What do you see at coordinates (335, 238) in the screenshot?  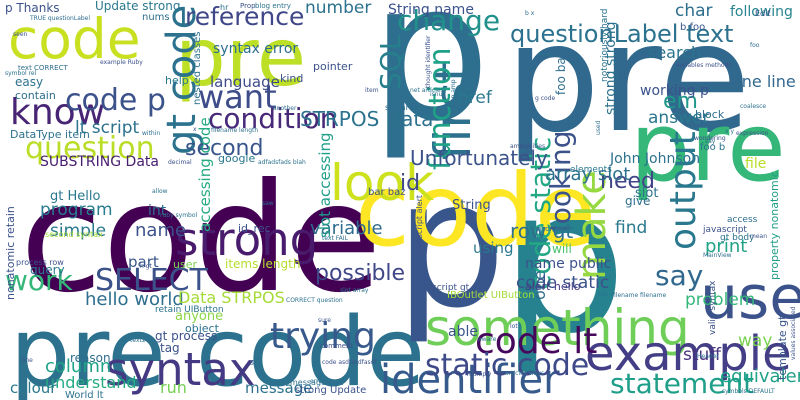 I see `word-cloud-word: text FAIL` at bounding box center [335, 238].